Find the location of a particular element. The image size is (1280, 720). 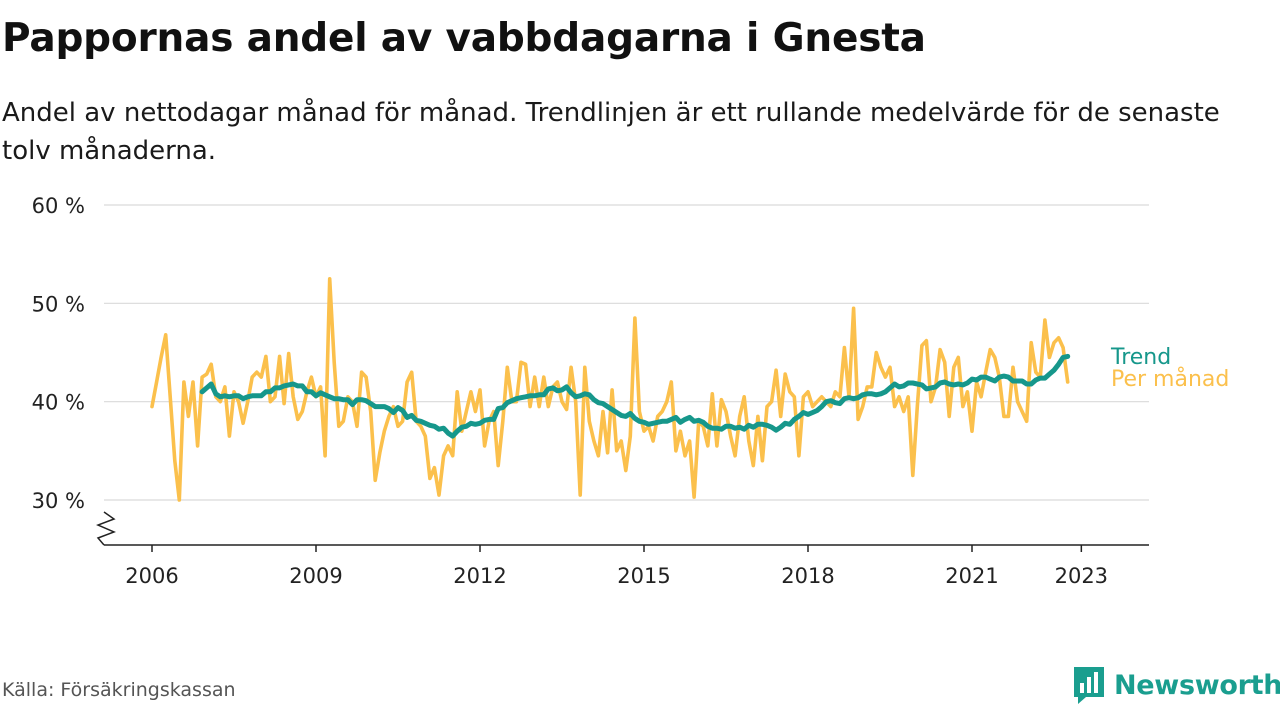

brand-logo: Newsworthy is located at coordinates (1176, 685).